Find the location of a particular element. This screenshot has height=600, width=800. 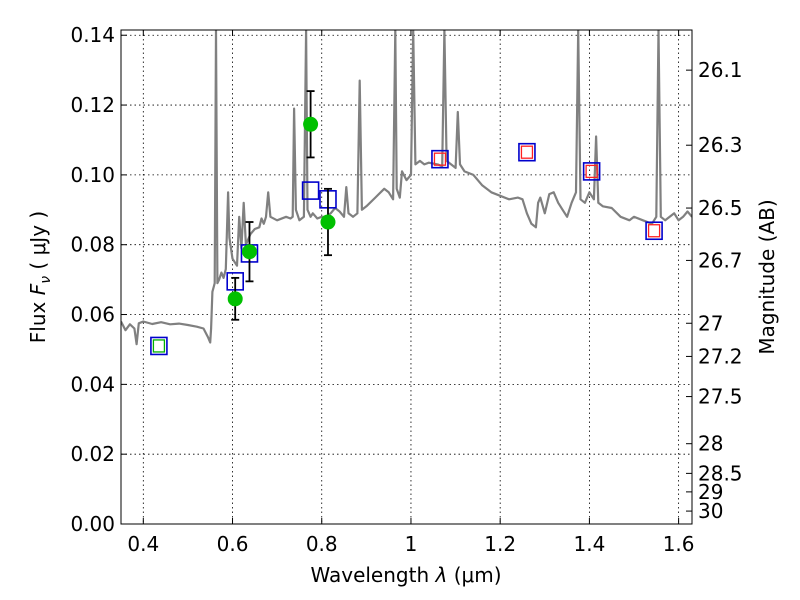

y2-axis-label: Magnitude (AB) is located at coordinates (767, 276).